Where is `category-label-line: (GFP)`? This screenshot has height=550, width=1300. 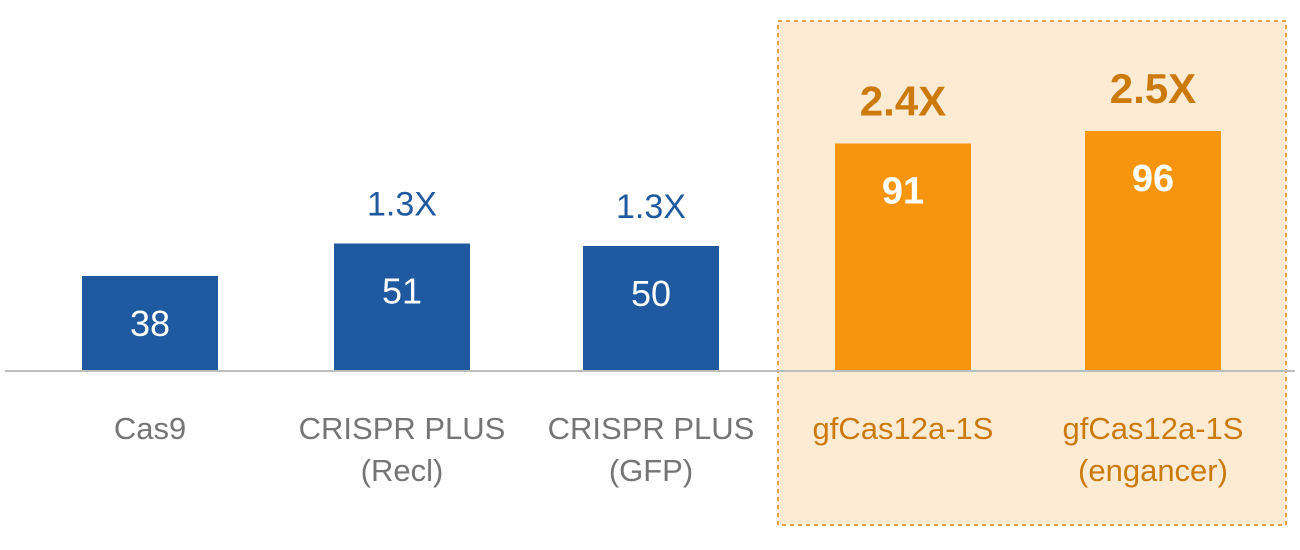 category-label-line: (GFP) is located at coordinates (651, 470).